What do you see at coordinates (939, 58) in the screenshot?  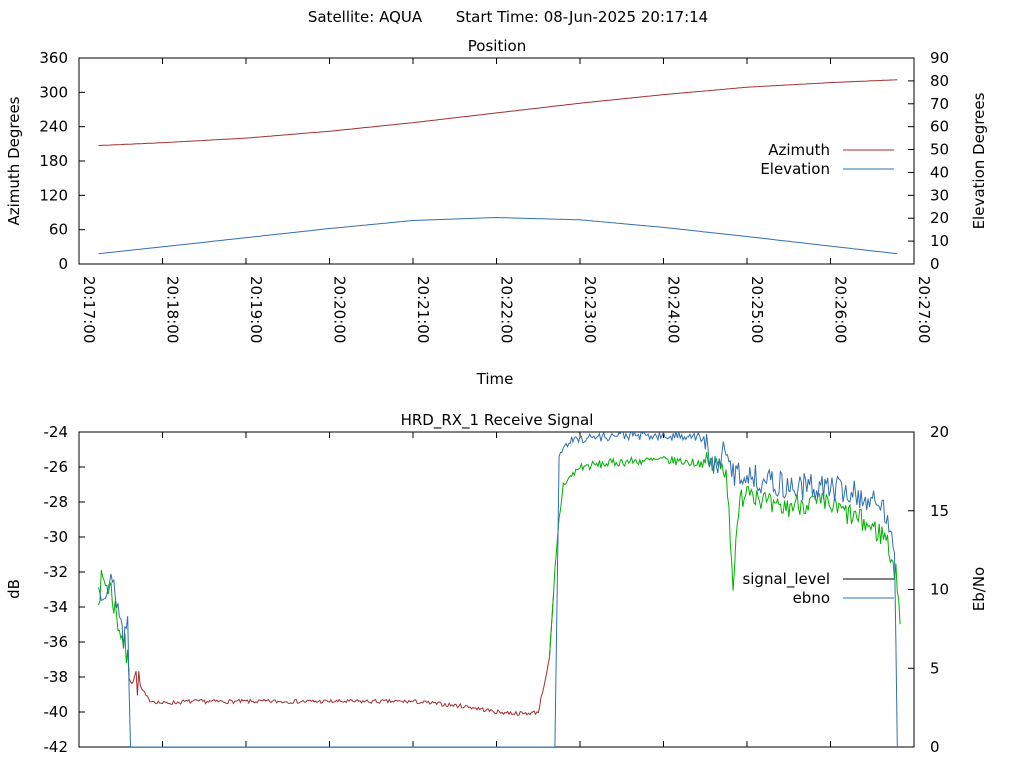 I see `position-y2-tick-label: 90` at bounding box center [939, 58].